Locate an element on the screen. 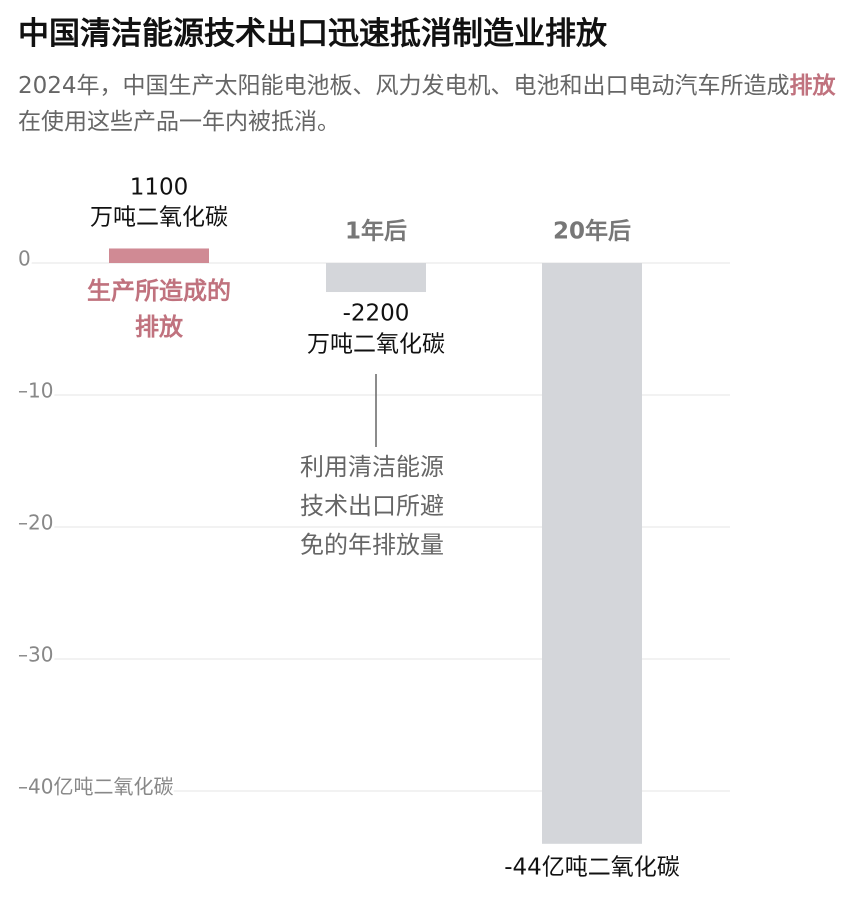  annotation: 免的年排放量 is located at coordinates (372, 545).